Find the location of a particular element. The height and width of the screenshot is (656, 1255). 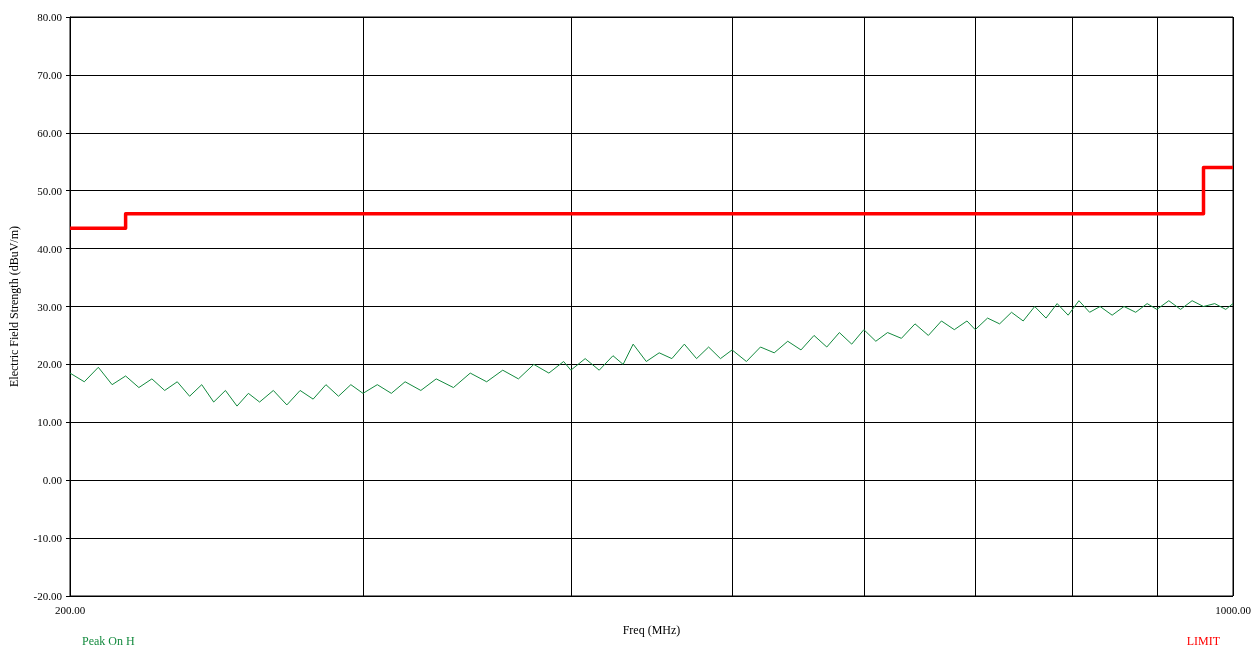

y-tick-label: 0.00 is located at coordinates (52, 480).